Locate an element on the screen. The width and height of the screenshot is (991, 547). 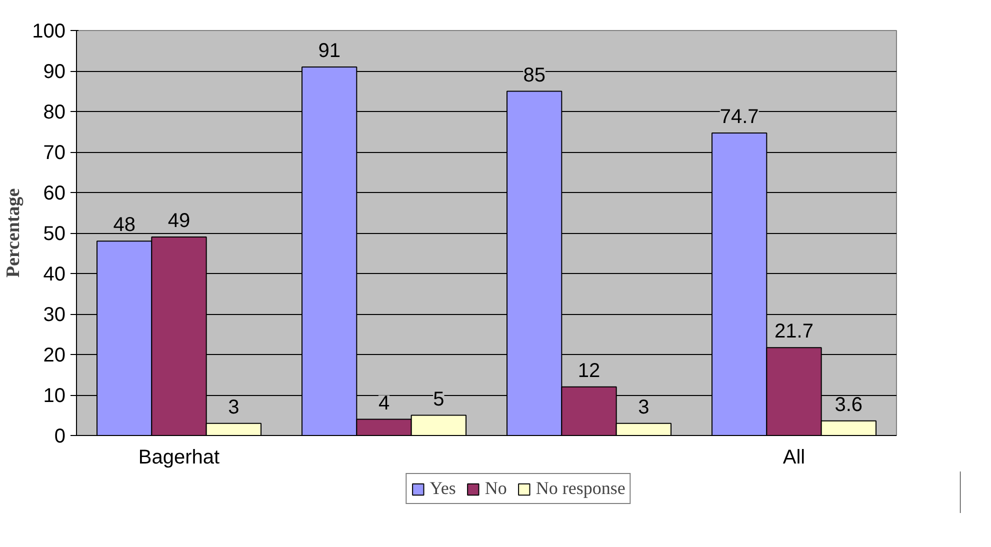
data-label: 5 is located at coordinates (438, 399).